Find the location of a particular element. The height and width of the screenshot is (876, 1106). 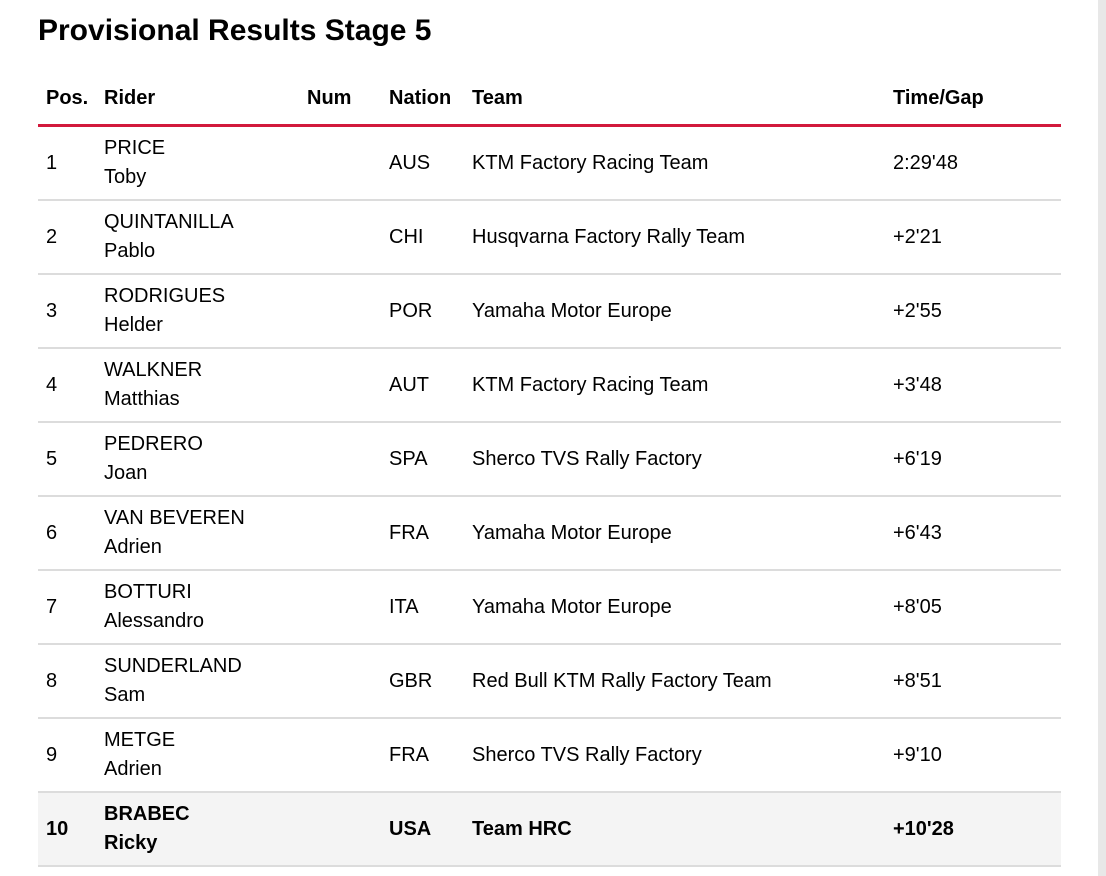

header-row: Pos. Rider Num Nation Team Time/Gap is located at coordinates (549, 99).